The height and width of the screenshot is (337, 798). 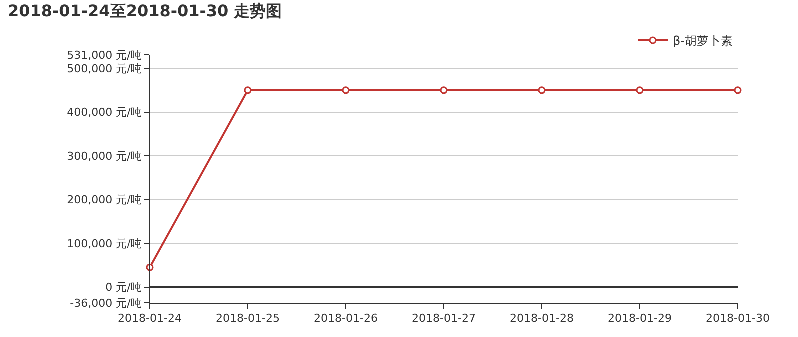 I want to click on x-tick-label: 2018-01-26, so click(x=346, y=319).